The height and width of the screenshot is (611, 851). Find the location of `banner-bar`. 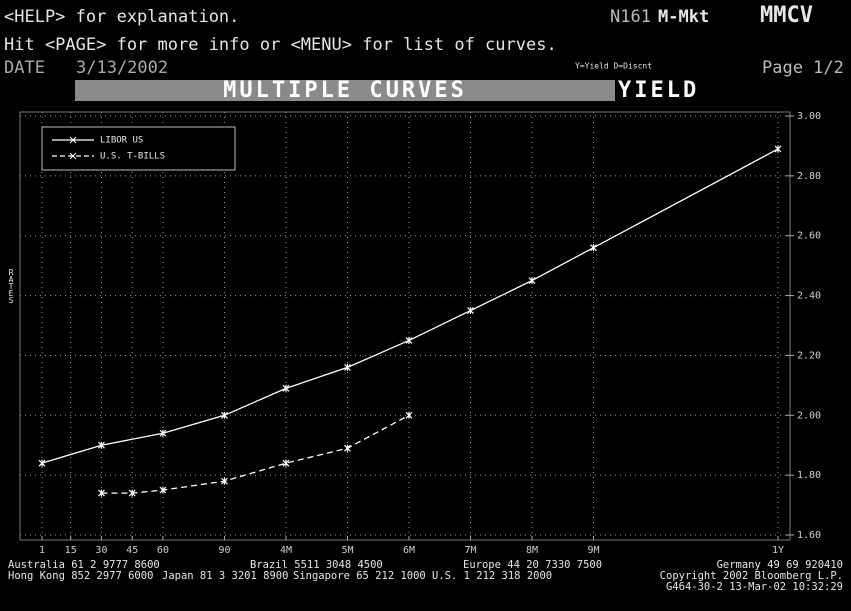

banner-bar is located at coordinates (345, 90).